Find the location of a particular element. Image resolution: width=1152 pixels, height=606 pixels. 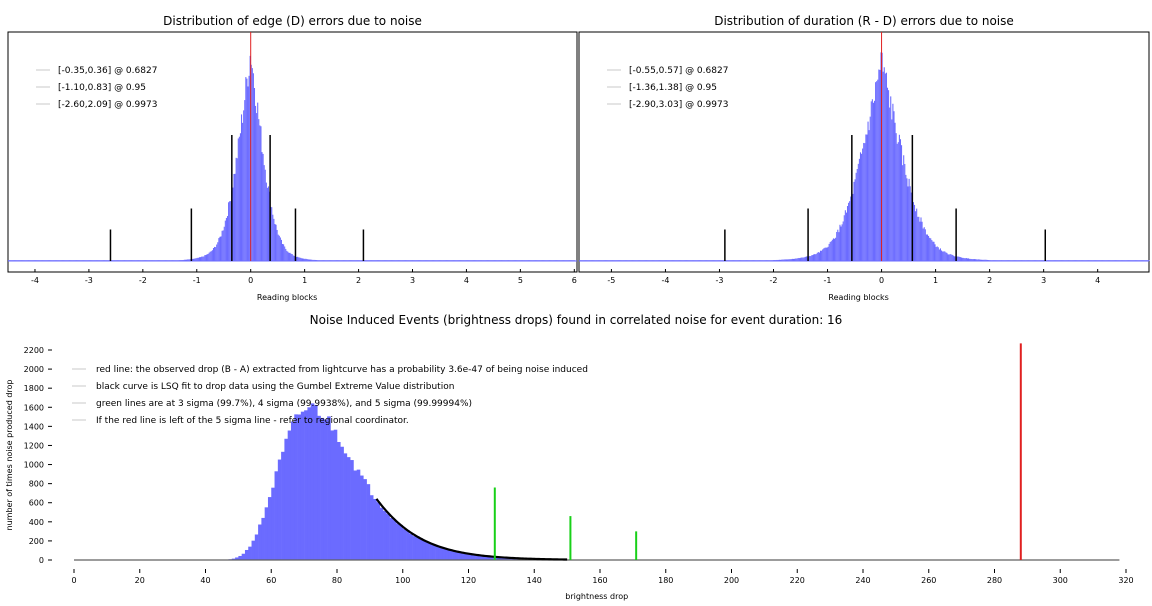

y-tick-label: 1000 is located at coordinates (34, 465).